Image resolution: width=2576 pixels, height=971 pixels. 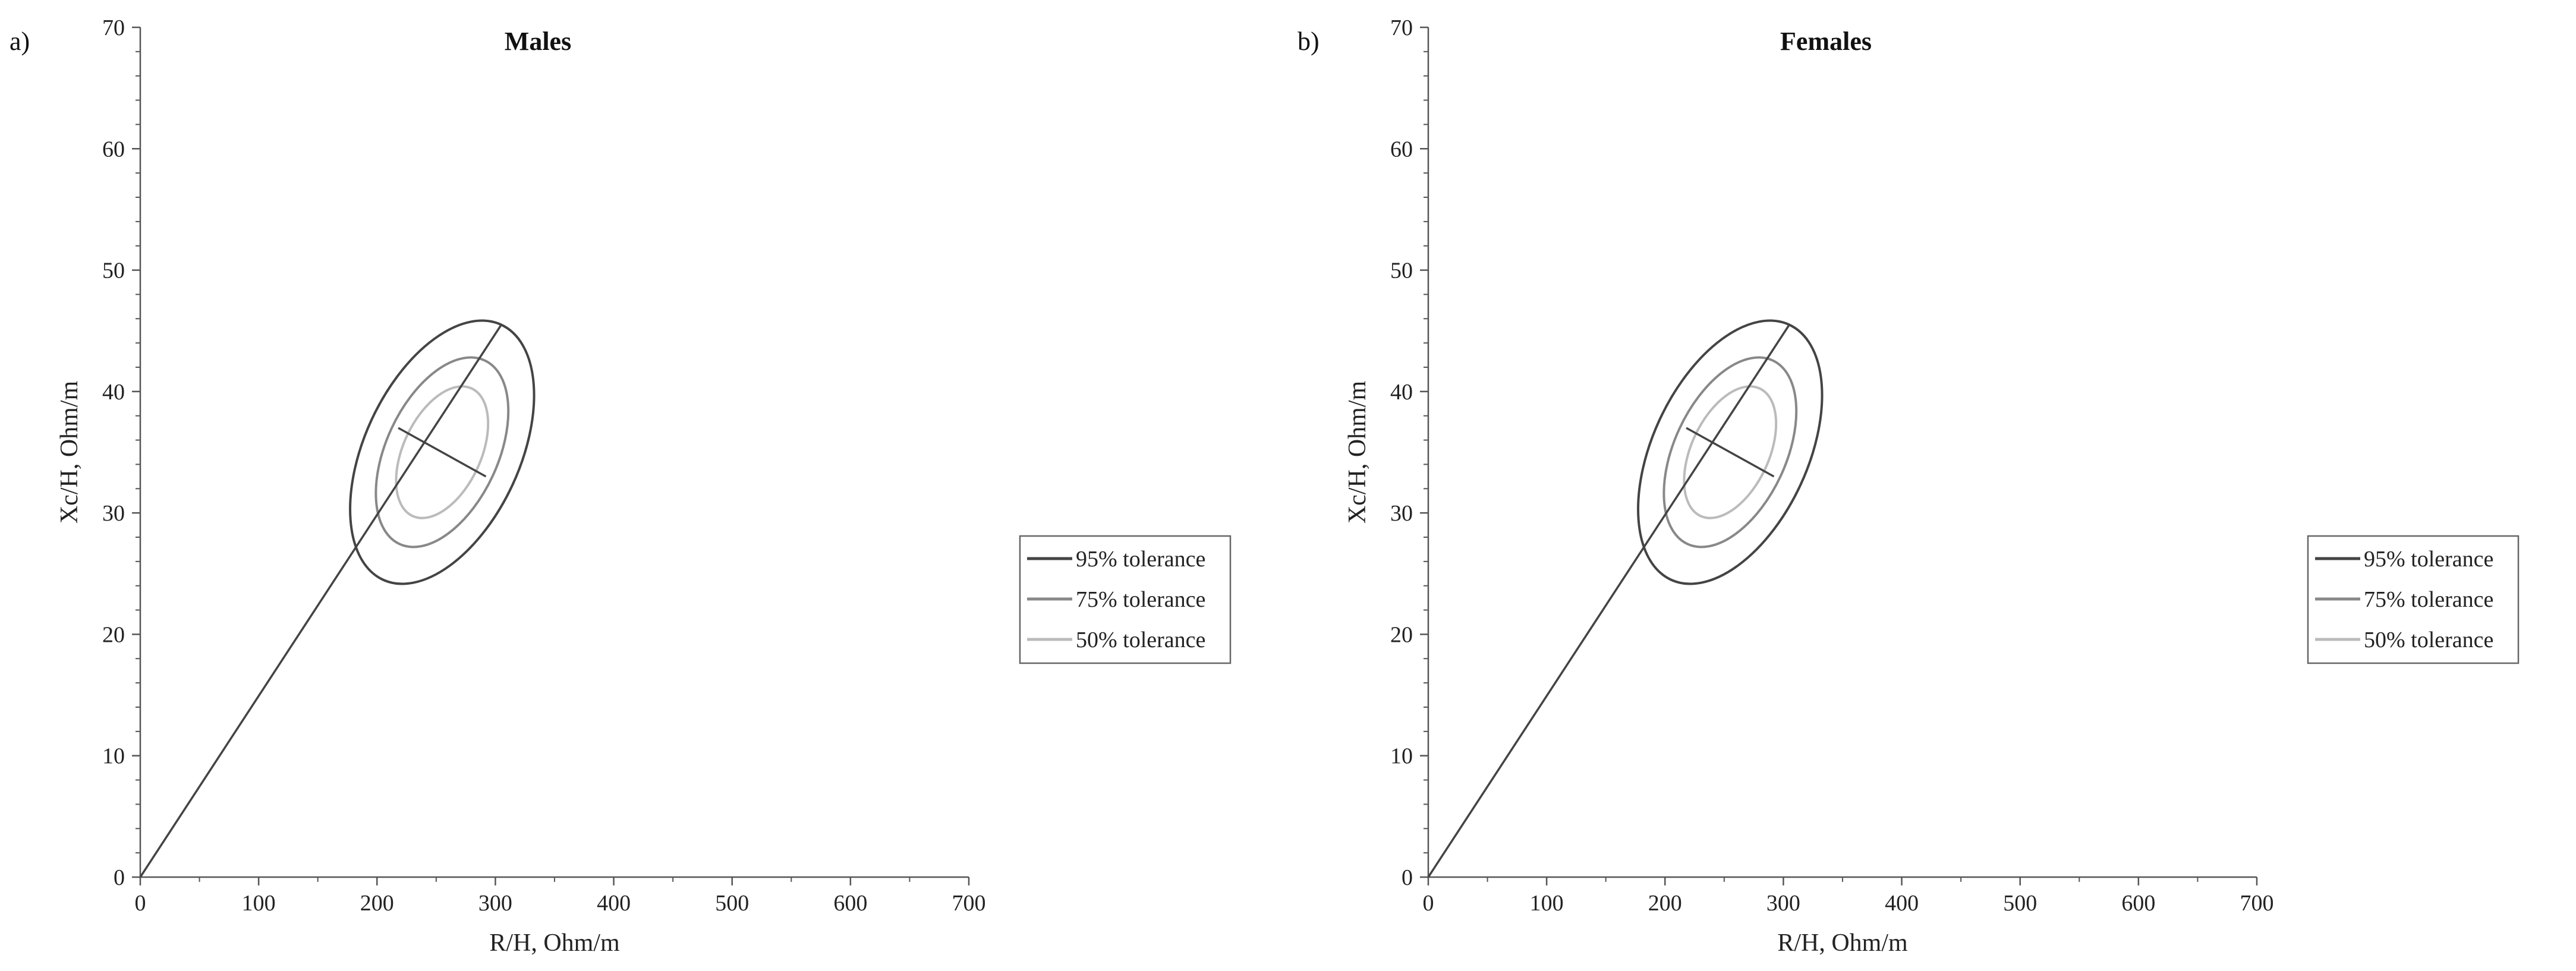 I want to click on panel-label: b), so click(x=1309, y=41).